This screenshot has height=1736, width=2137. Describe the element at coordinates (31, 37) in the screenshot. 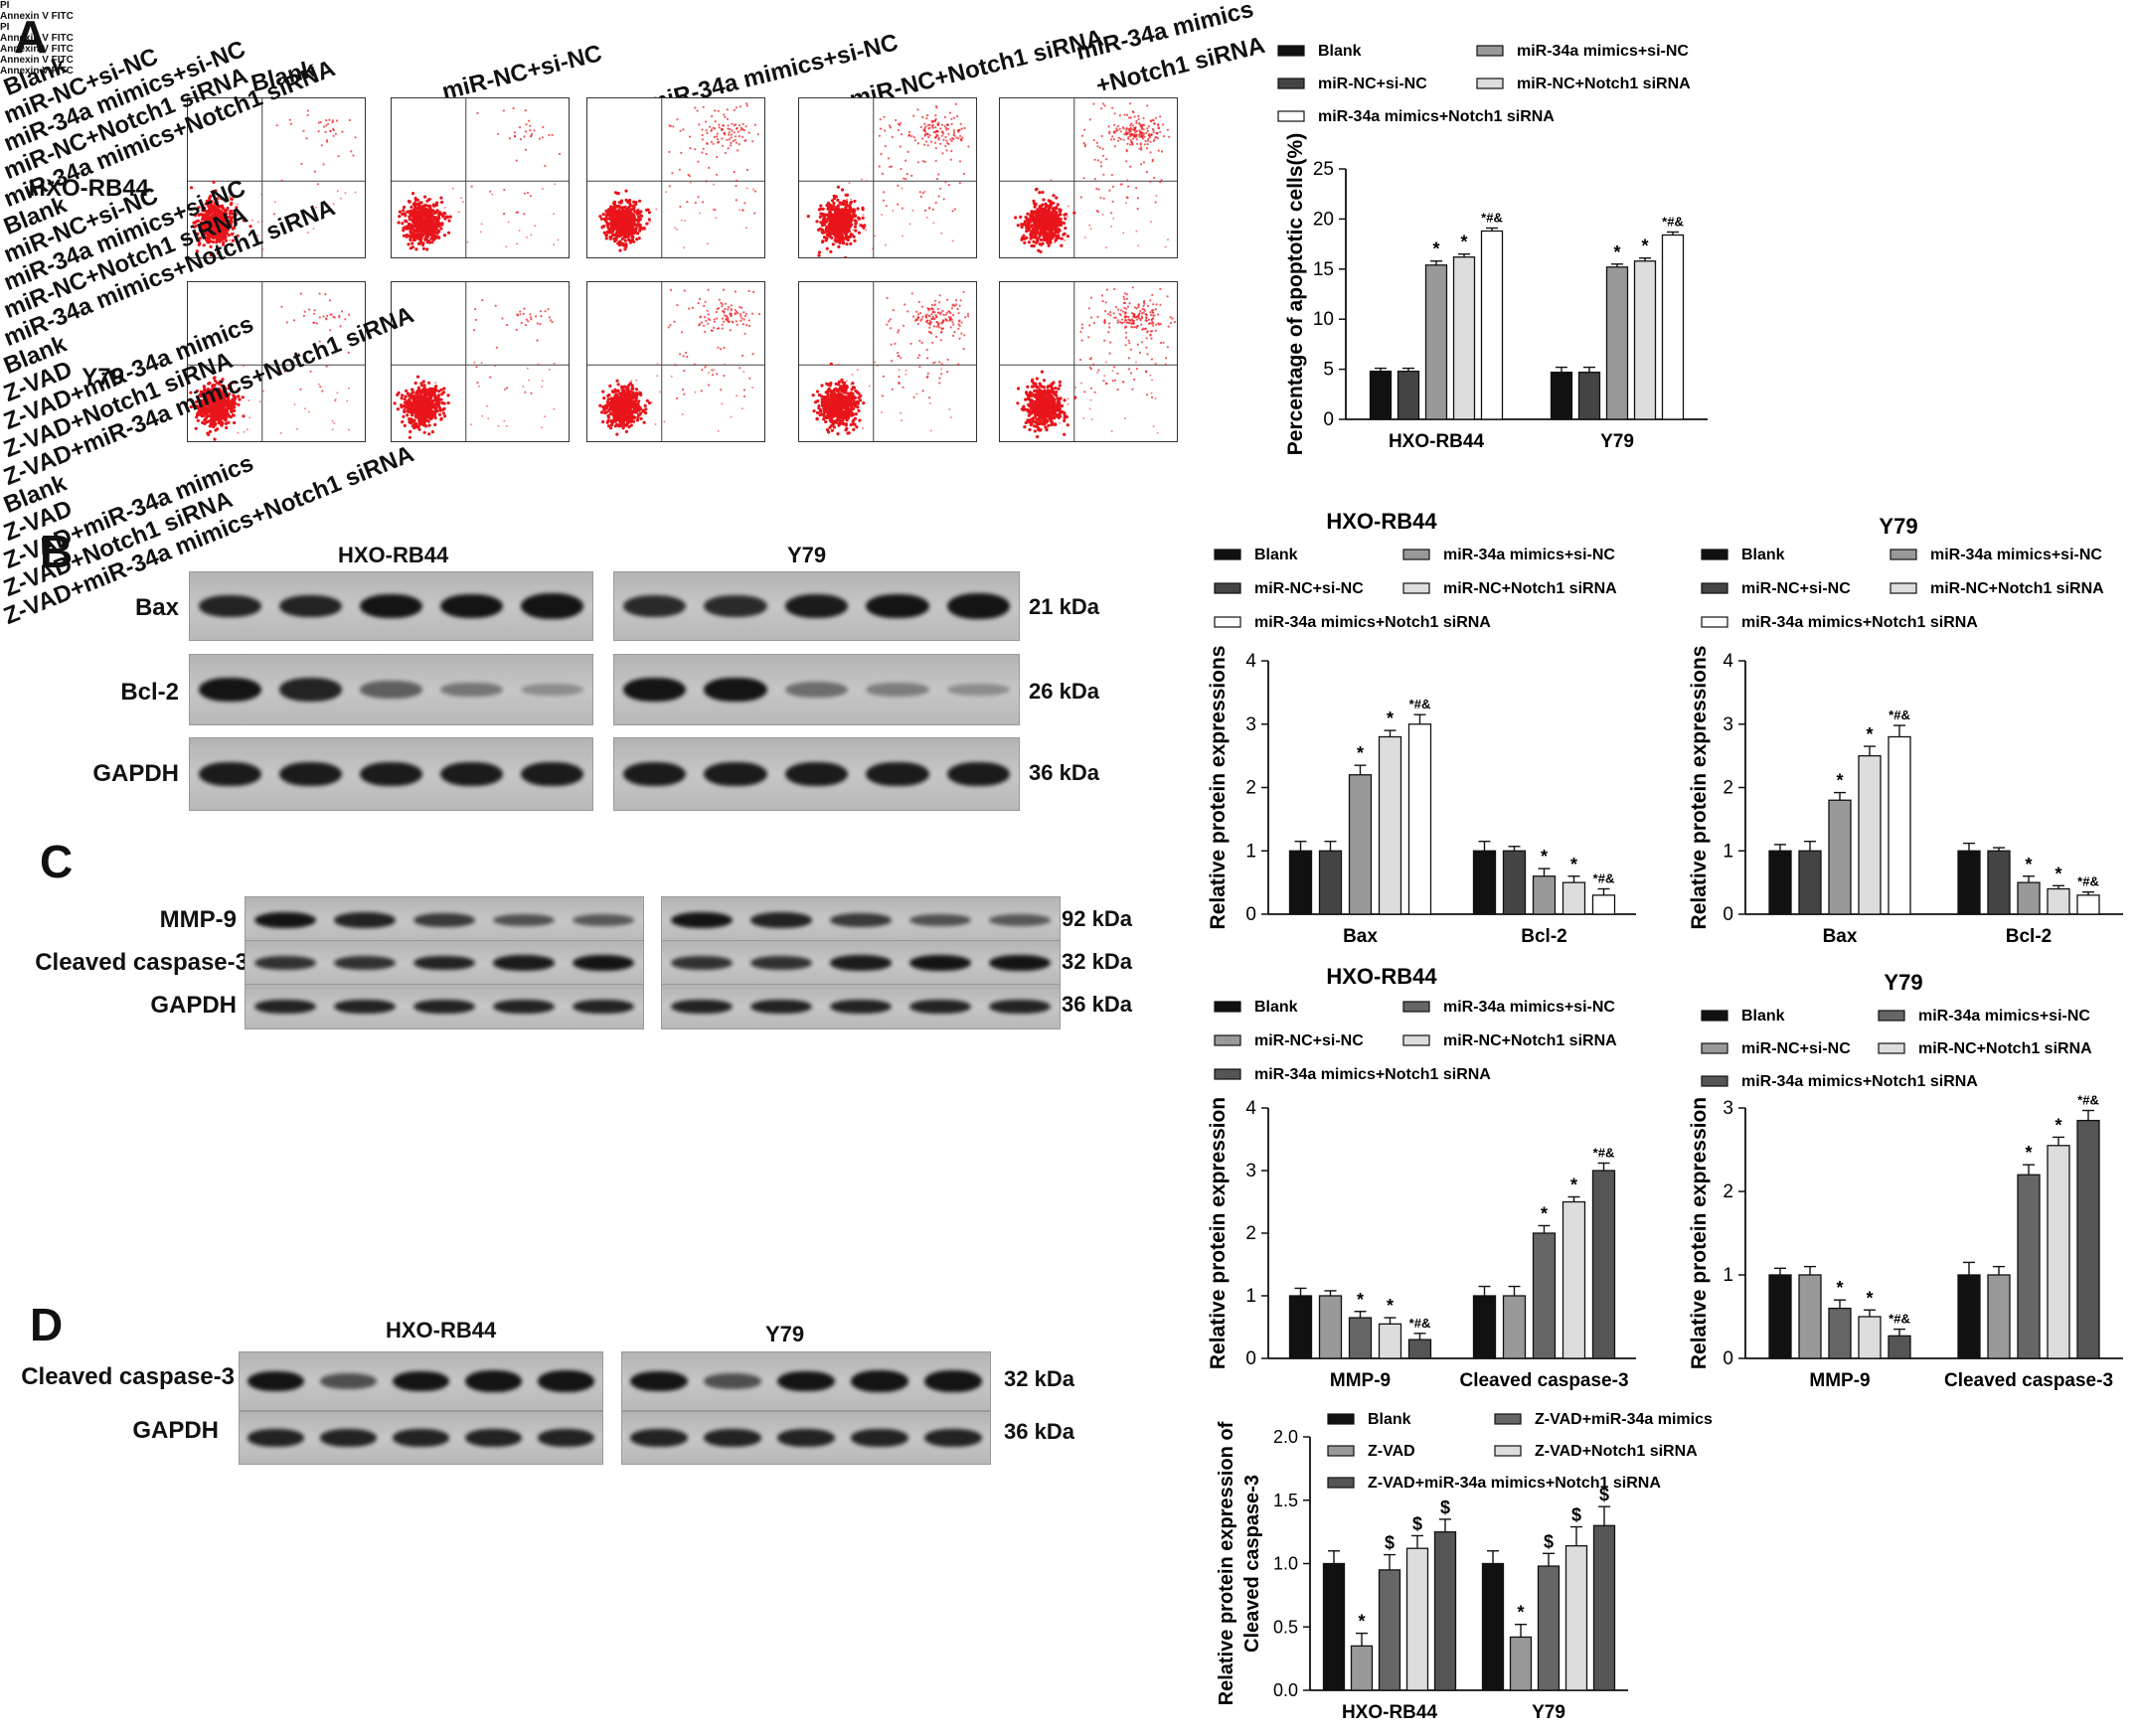

I see `panel-letter-a: A` at that location.